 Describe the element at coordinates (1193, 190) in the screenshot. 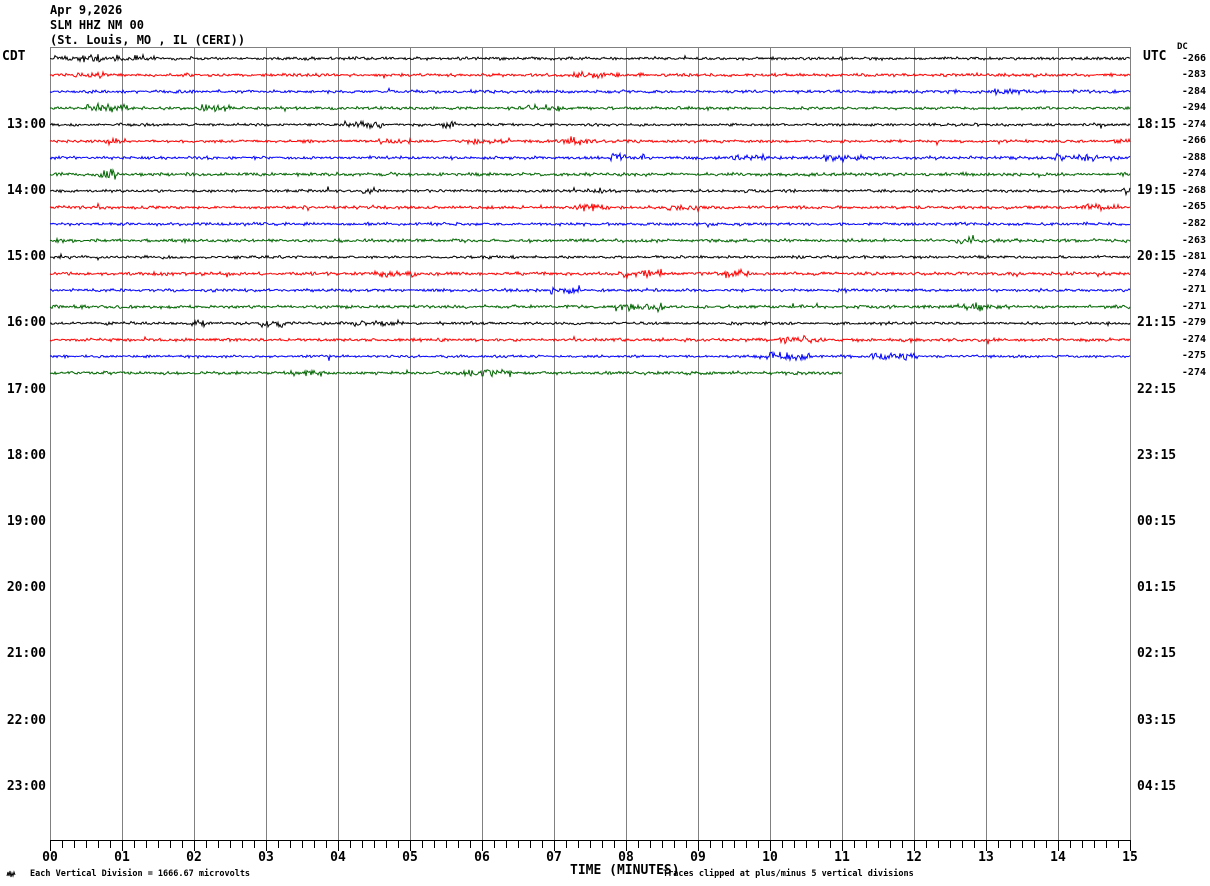

I see `dc-value: -268` at that location.